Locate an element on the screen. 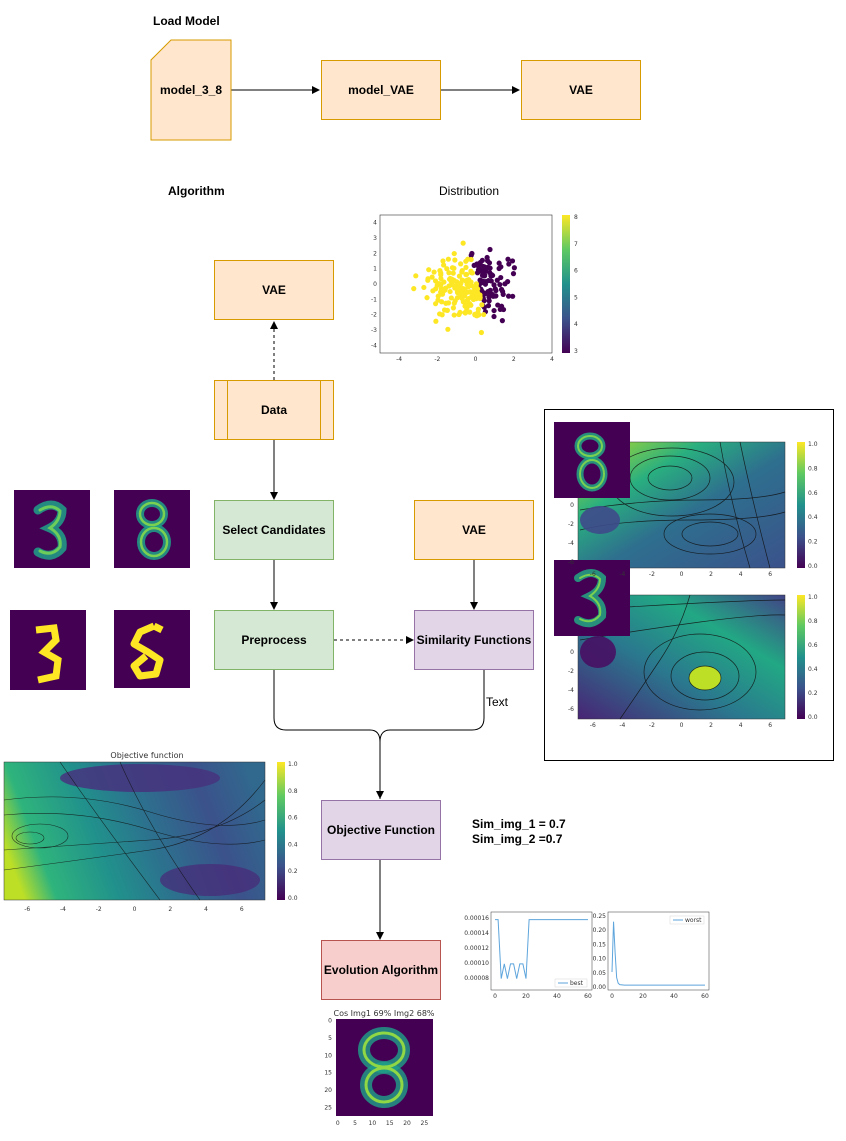  load-model-title: Load Model is located at coordinates (186, 21).